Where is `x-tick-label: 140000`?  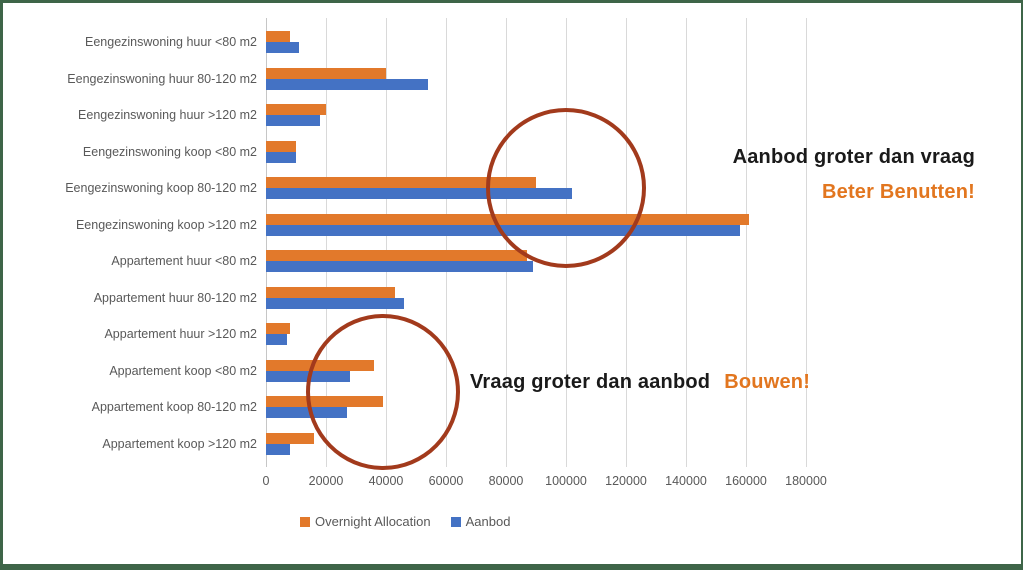 x-tick-label: 140000 is located at coordinates (686, 481).